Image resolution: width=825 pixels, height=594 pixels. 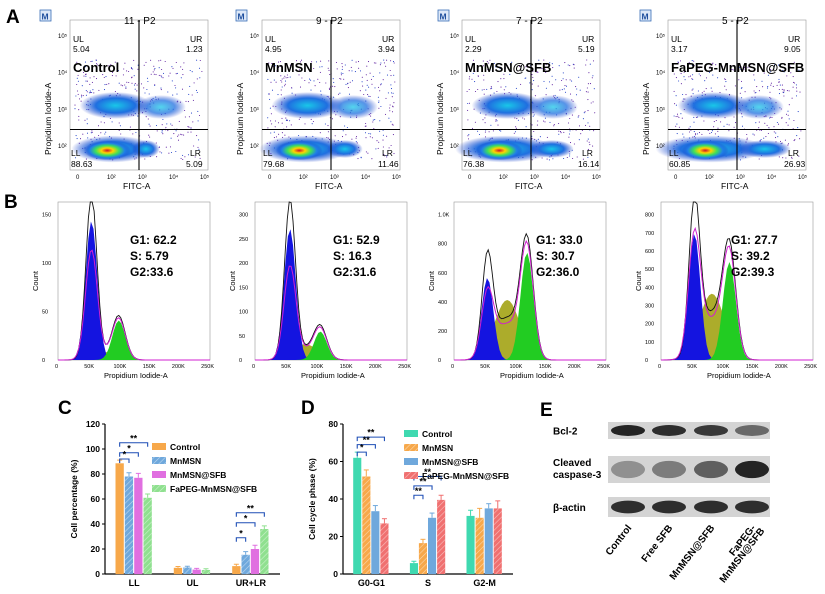 What do you see at coordinates (334, 424) in the screenshot?
I see `y-tick-label: 80` at bounding box center [334, 424].